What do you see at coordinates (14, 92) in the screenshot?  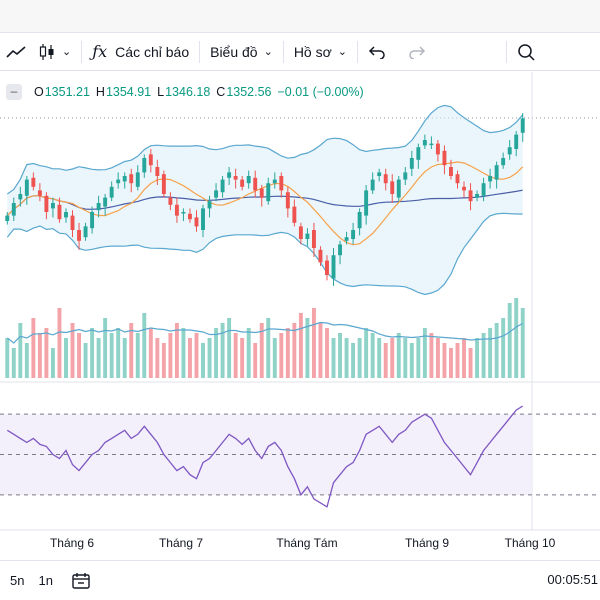 I see `collapse-legend-button: –` at bounding box center [14, 92].